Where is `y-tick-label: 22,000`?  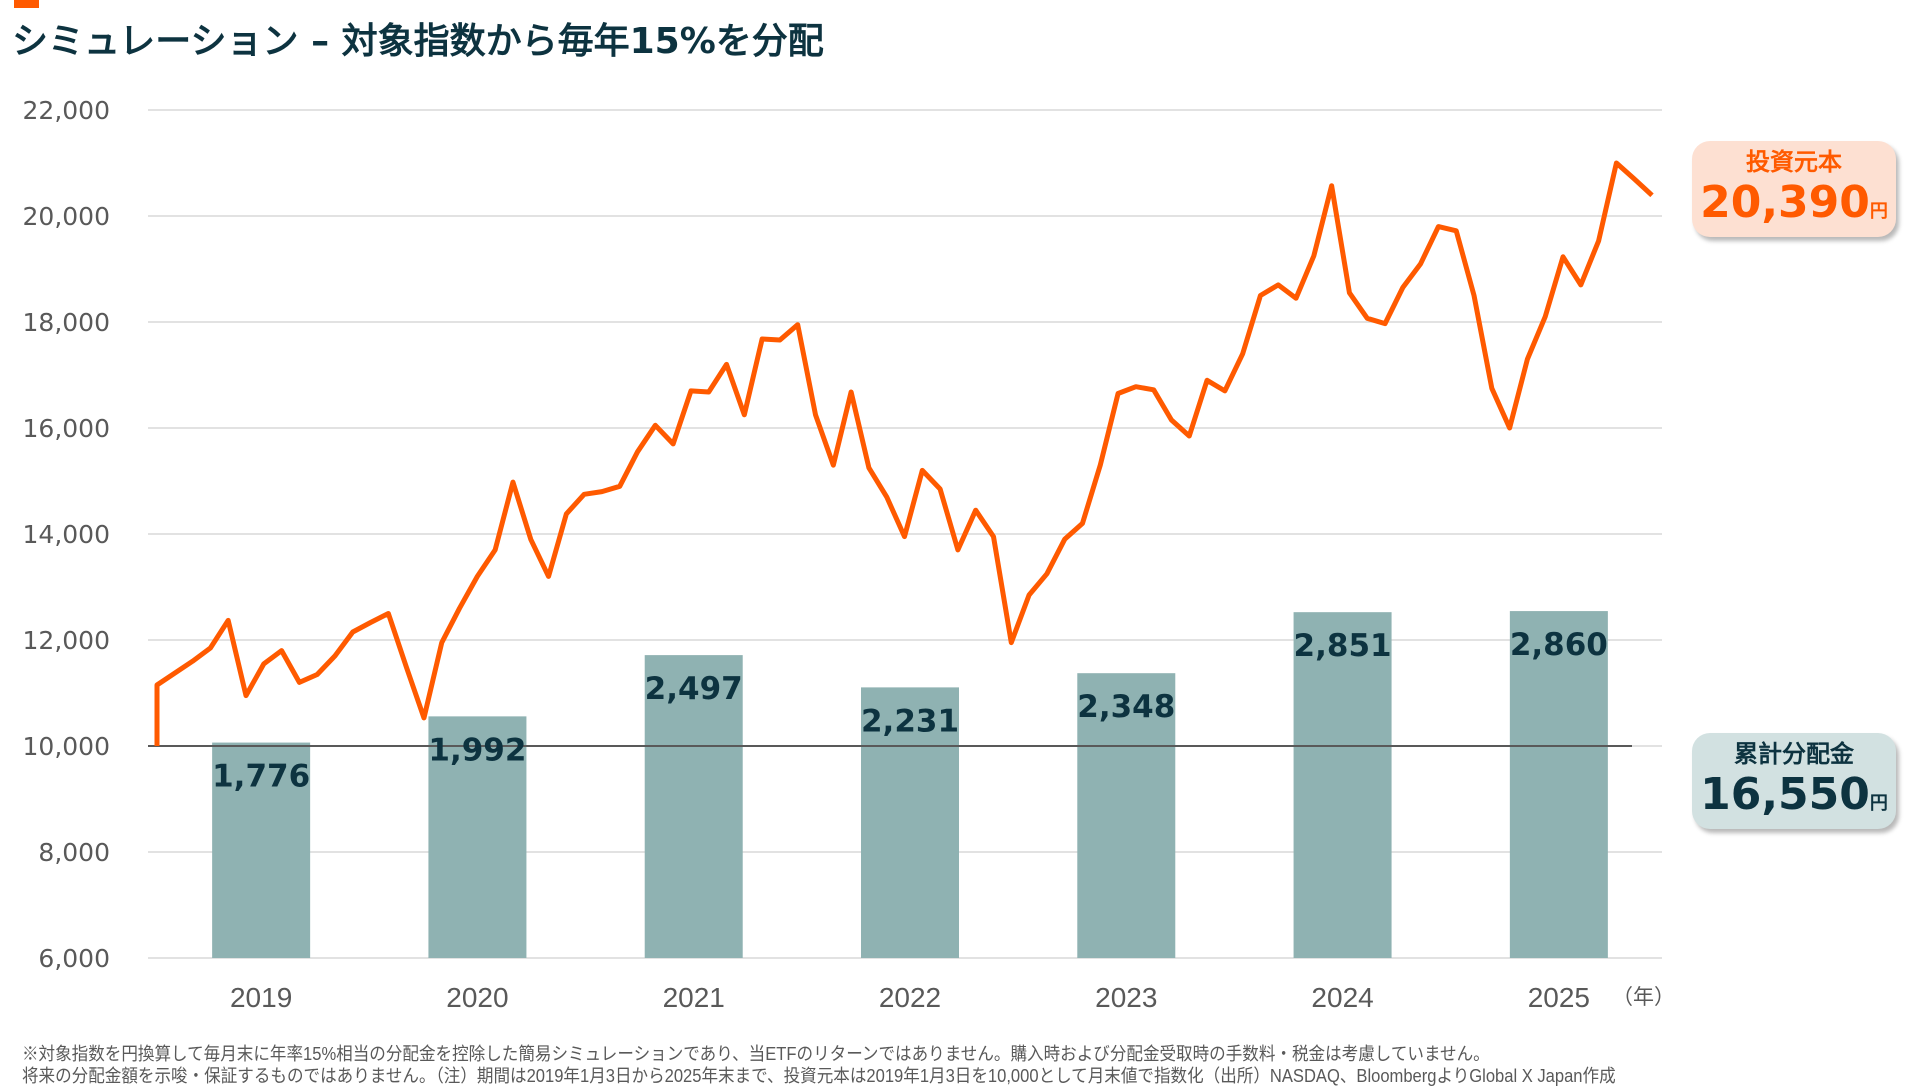
y-tick-label: 22,000 is located at coordinates (66, 110).